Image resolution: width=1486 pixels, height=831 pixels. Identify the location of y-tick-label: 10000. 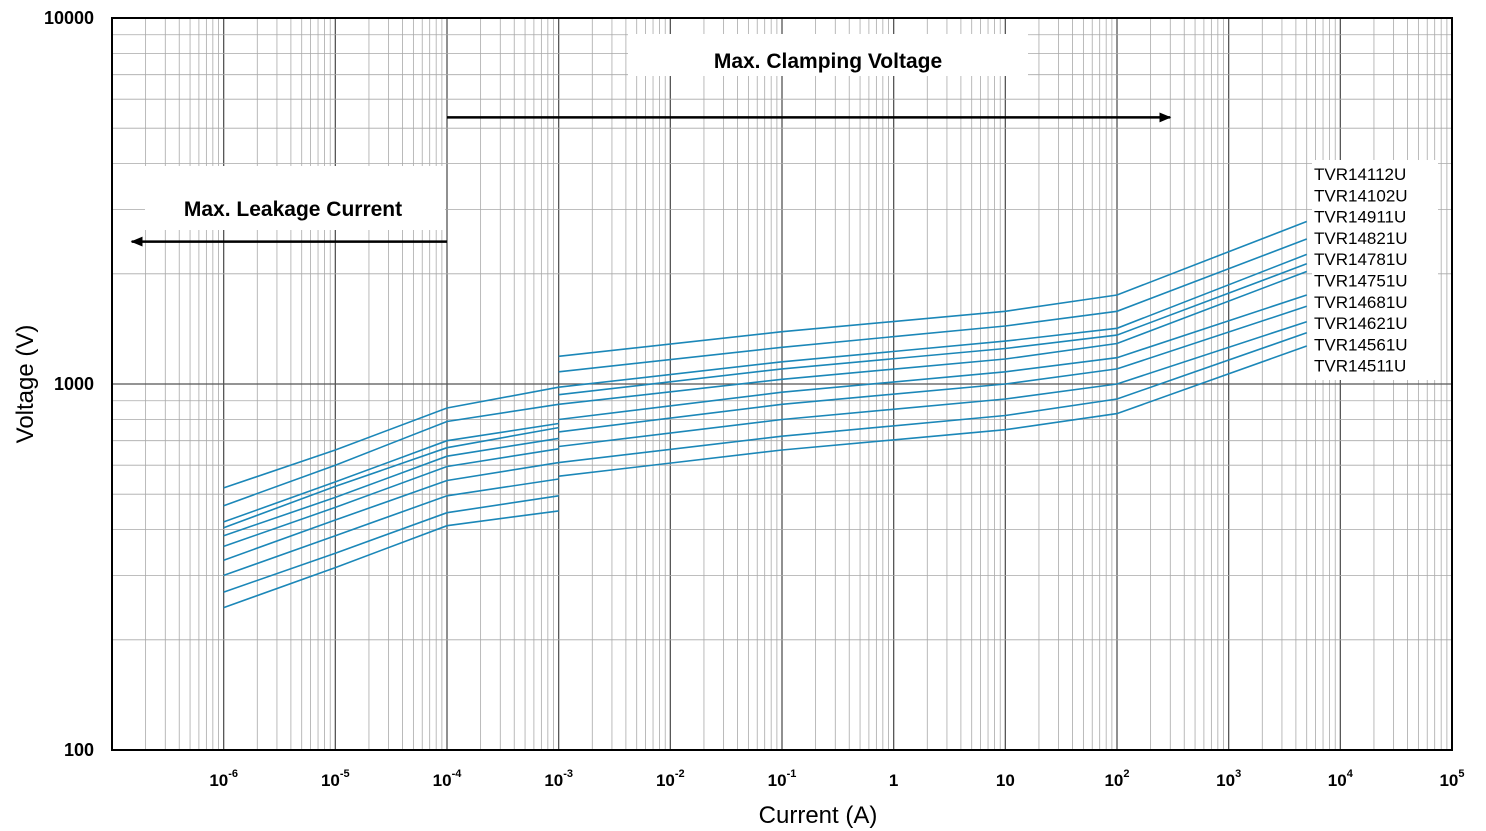
(69, 18).